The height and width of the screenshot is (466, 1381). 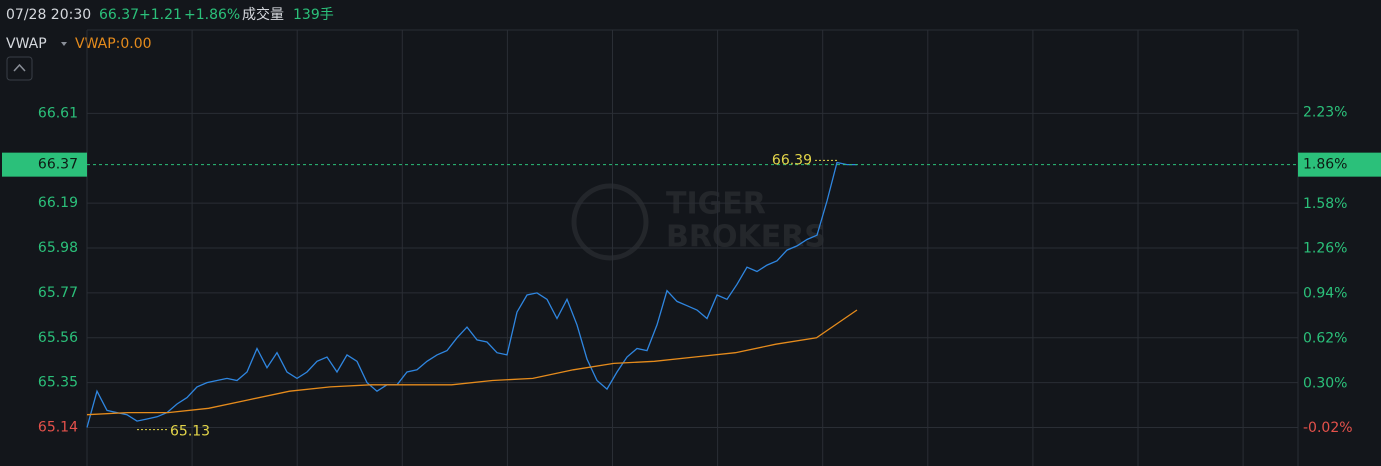 What do you see at coordinates (58, 293) in the screenshot?
I see `y-tick-label: 65.77` at bounding box center [58, 293].